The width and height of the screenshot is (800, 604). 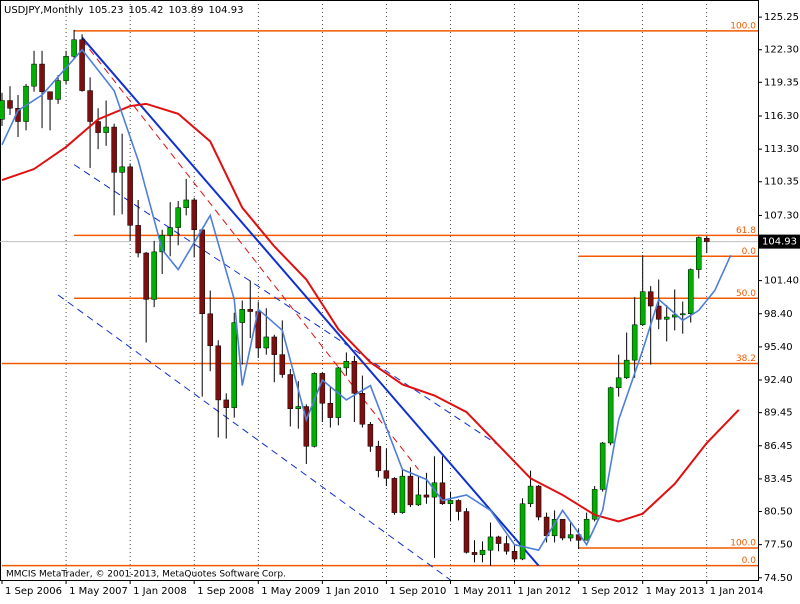 I want to click on y-tick-label: 92.40, so click(x=778, y=380).